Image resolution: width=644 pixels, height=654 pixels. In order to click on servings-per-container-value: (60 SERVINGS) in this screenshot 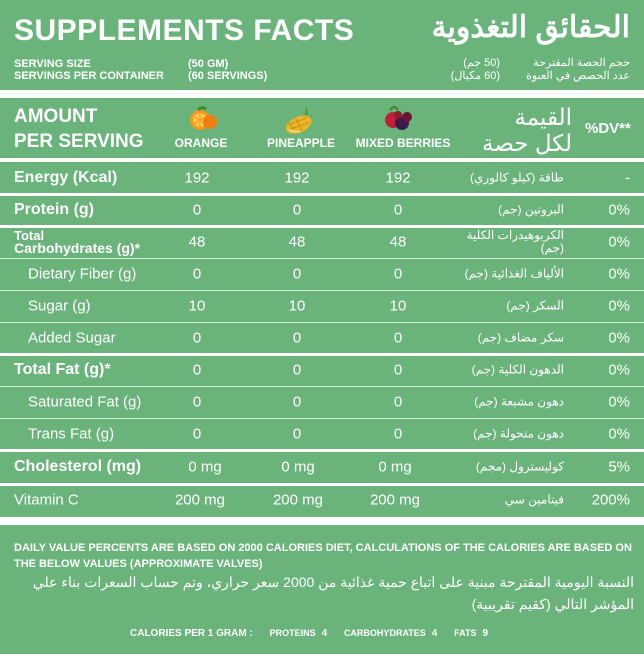, I will do `click(228, 76)`.